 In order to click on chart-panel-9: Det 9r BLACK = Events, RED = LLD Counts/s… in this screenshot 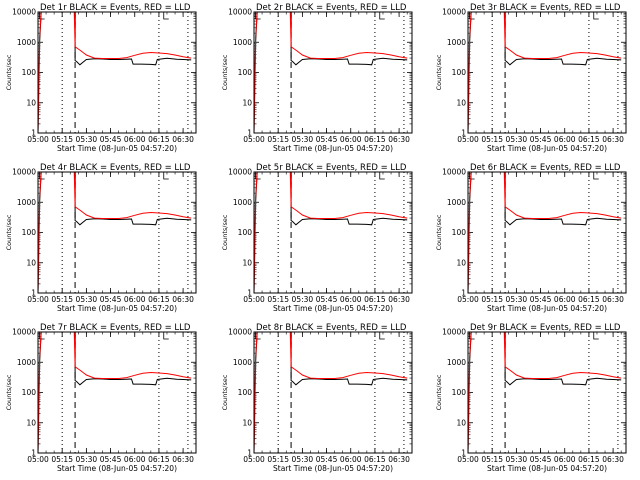, I will do `click(531, 398)`.